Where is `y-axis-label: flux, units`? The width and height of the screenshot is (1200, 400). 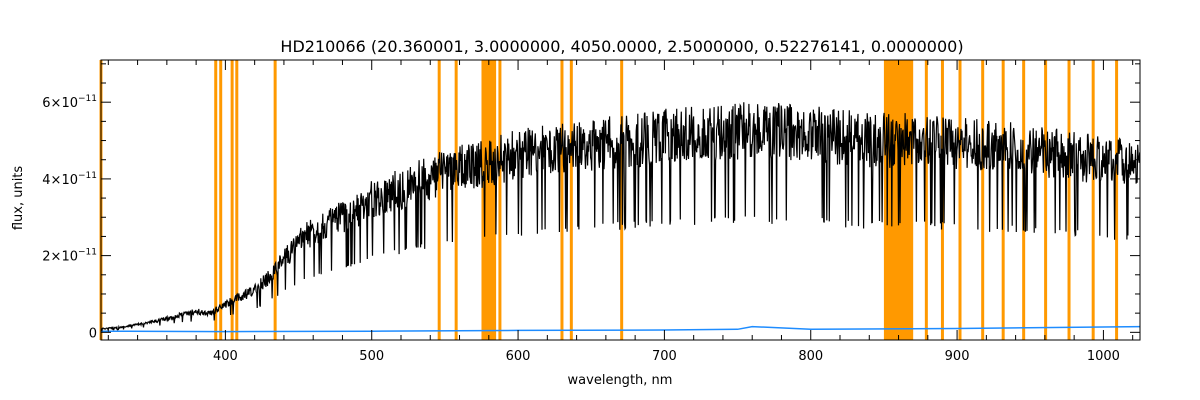
y-axis-label: flux, units is located at coordinates (18, 198).